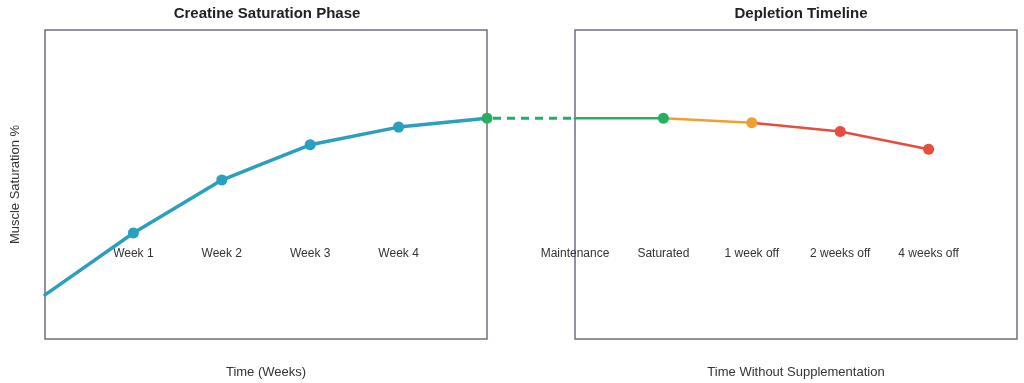  Describe the element at coordinates (752, 253) in the screenshot. I see `x-tick-label: 1 week off` at that location.